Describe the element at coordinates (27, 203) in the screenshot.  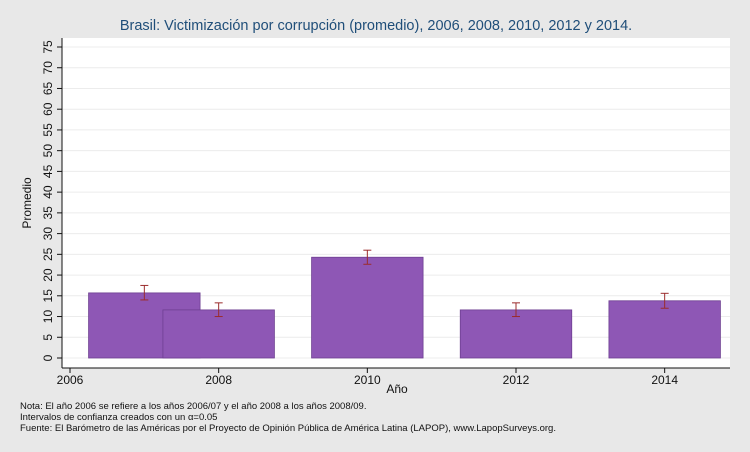
I see `y-axis-label: Promedio` at that location.